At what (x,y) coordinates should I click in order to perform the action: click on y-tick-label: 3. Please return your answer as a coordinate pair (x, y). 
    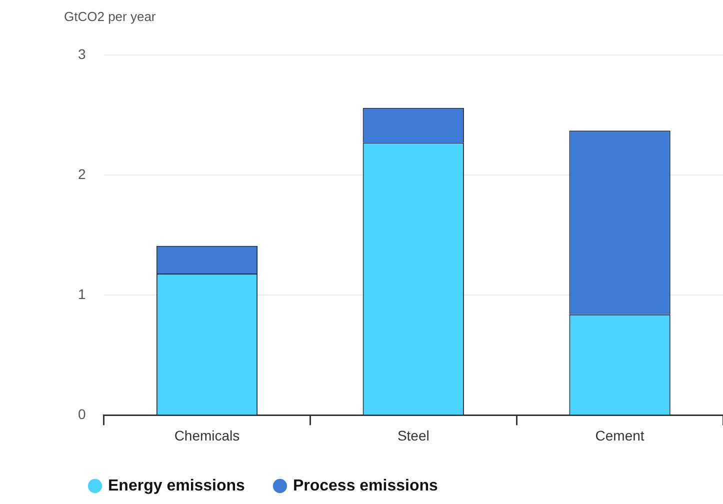
    Looking at the image, I should click on (82, 54).